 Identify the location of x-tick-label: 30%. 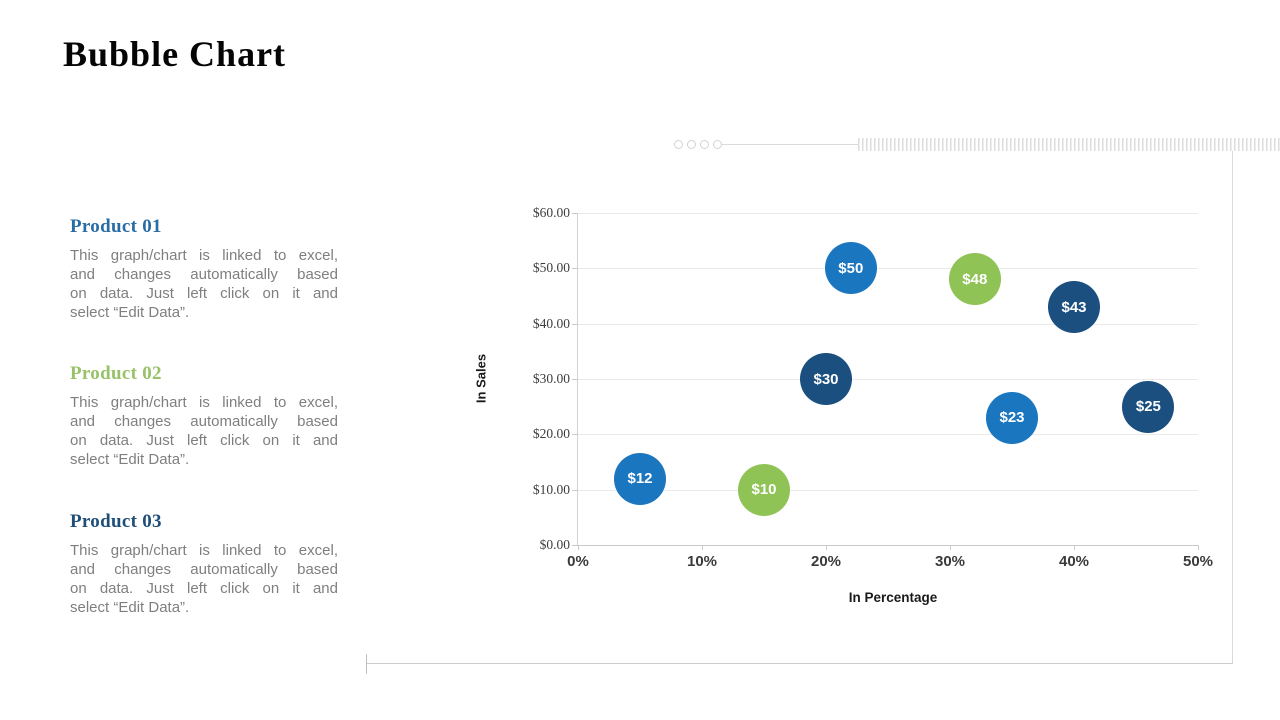
(950, 561).